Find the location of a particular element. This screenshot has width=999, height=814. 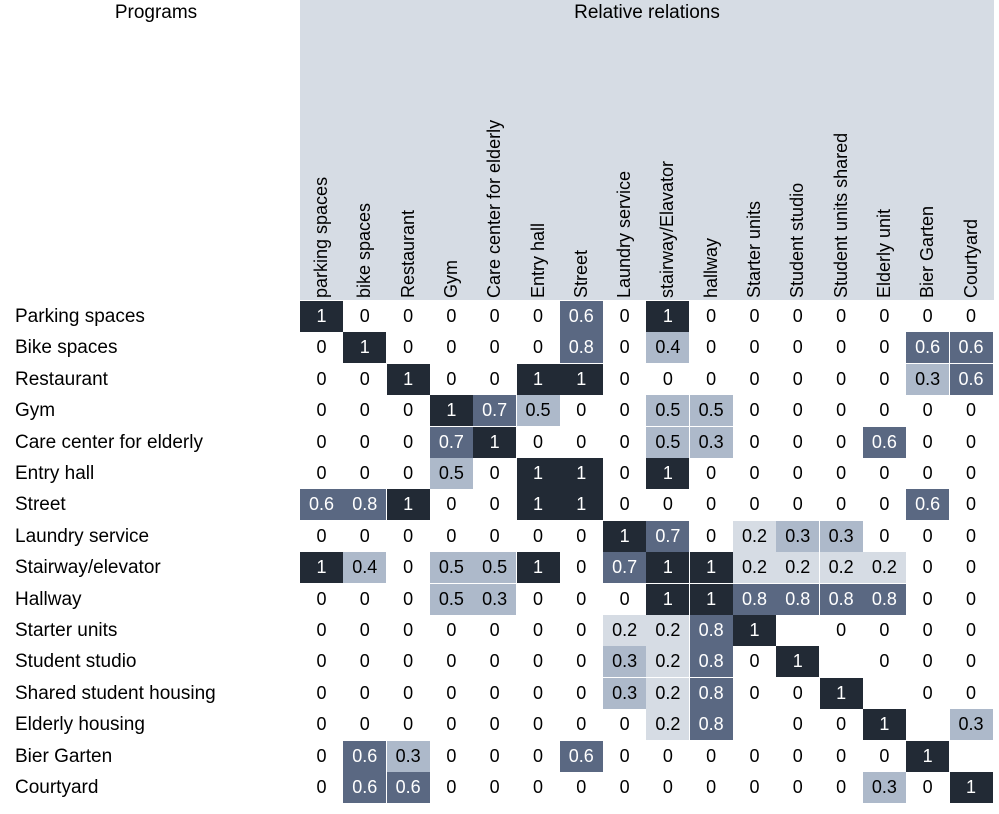

column-label: Street is located at coordinates (580, 273).